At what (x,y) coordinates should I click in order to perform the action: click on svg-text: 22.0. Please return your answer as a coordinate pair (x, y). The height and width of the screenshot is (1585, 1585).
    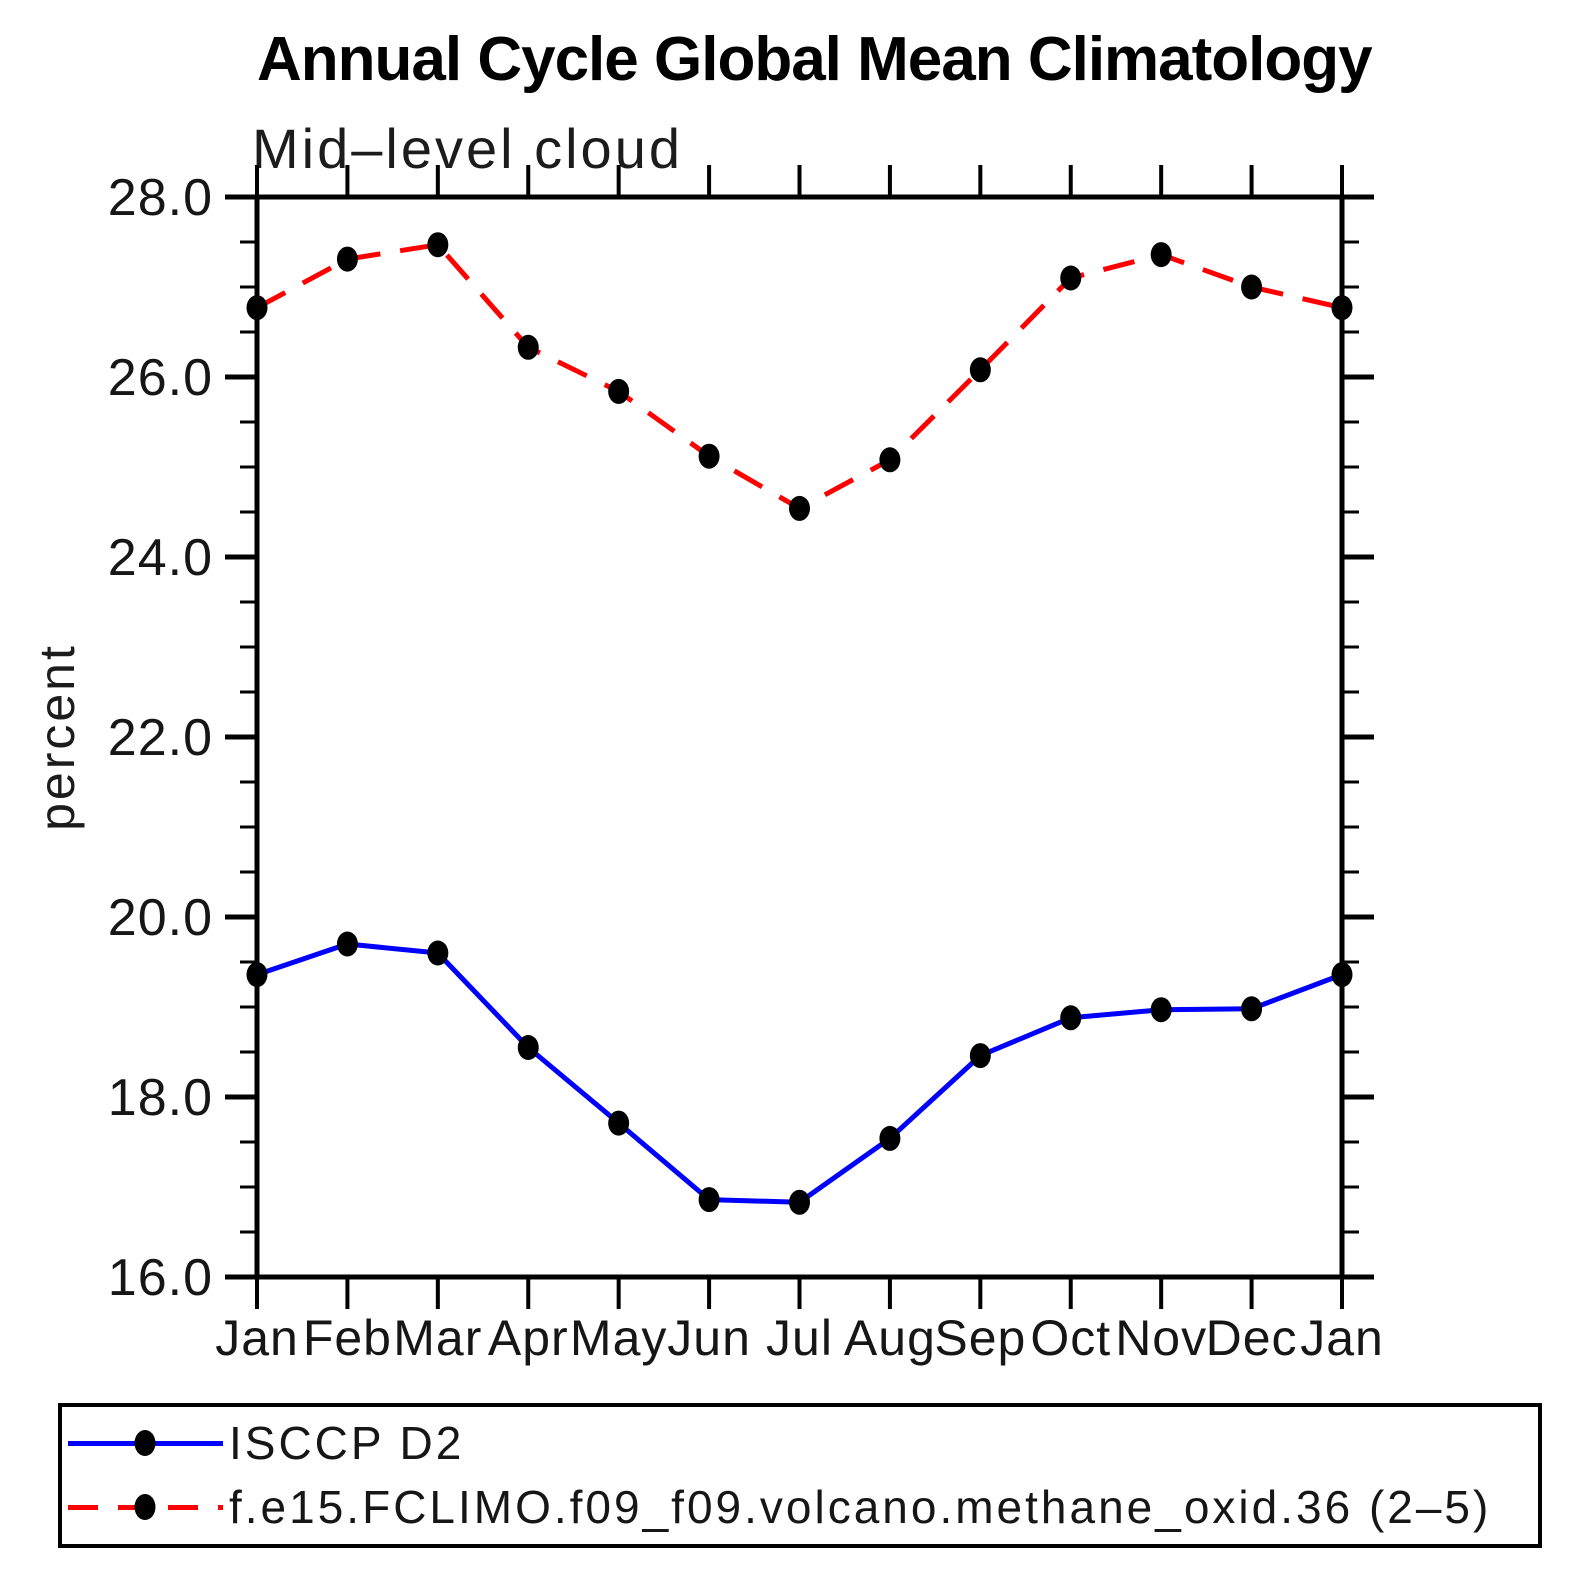
    Looking at the image, I should click on (160, 738).